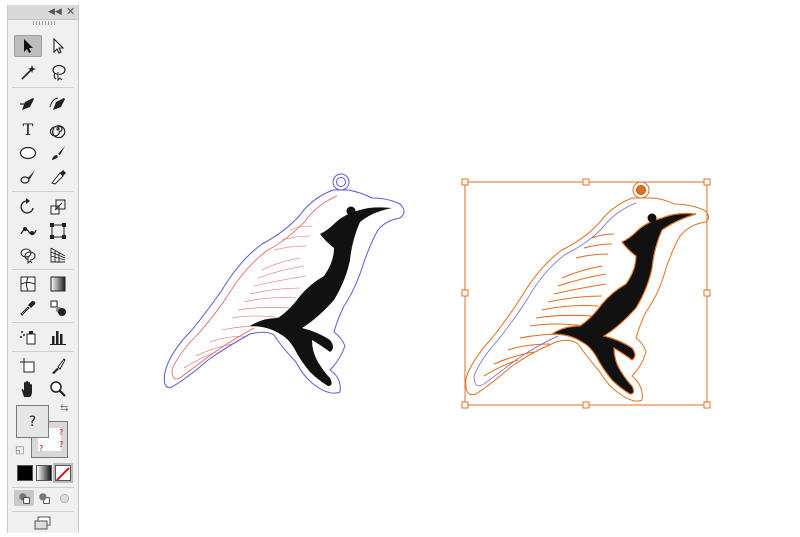  Describe the element at coordinates (64, 408) in the screenshot. I see `swap-fill-stroke-icon: ⇆` at that location.